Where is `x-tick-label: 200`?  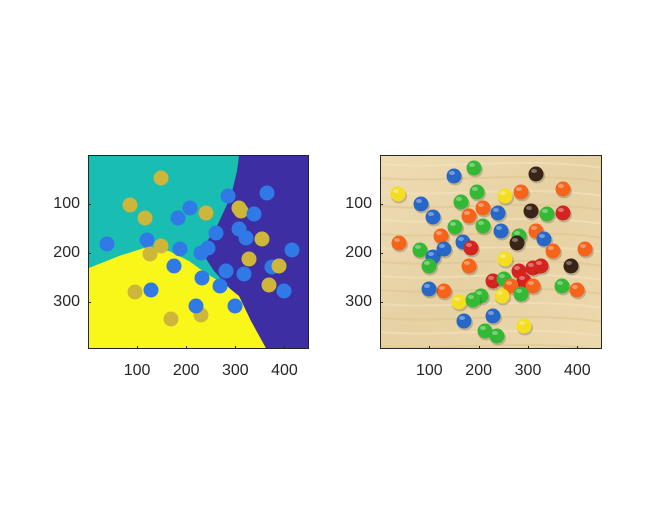
x-tick-label: 200 is located at coordinates (478, 370).